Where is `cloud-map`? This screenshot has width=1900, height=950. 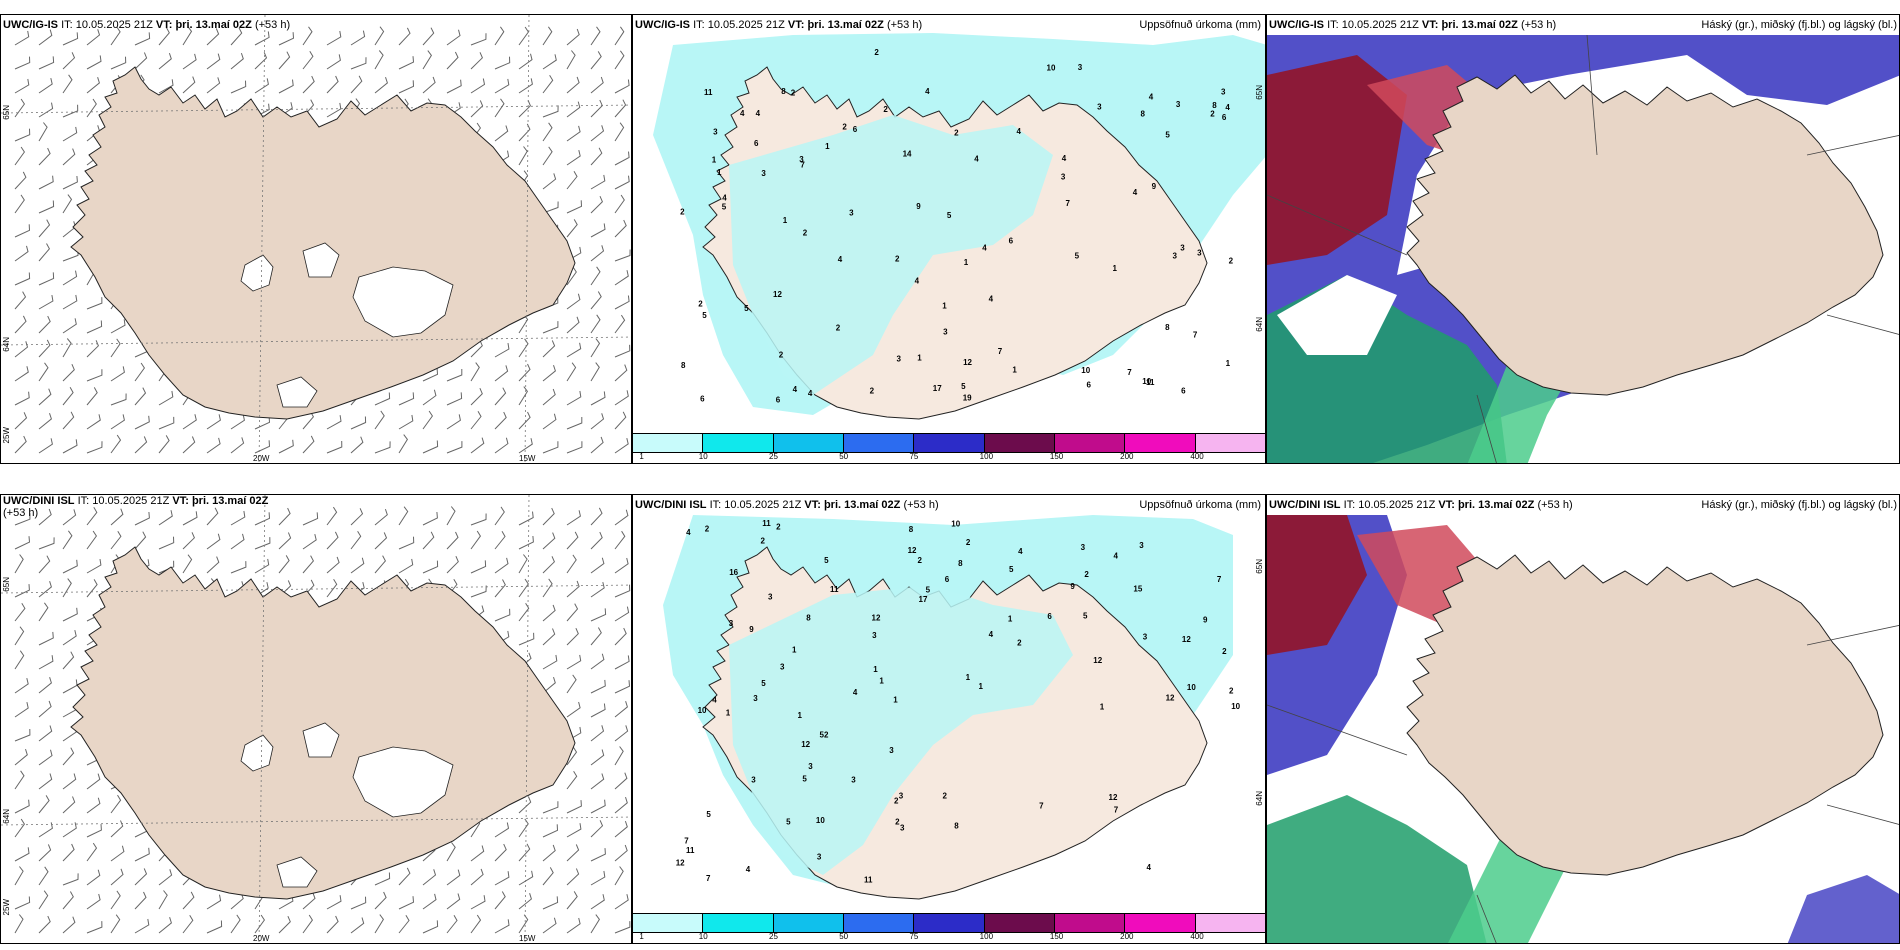 cloud-map is located at coordinates (1583, 729).